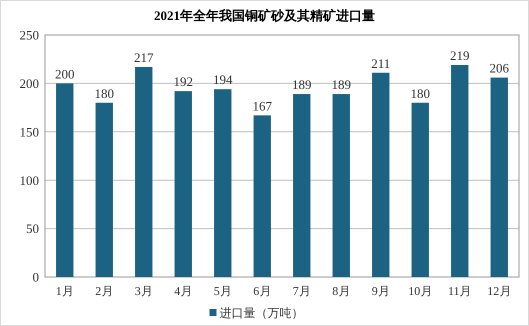 The width and height of the screenshot is (529, 326). I want to click on x-tick-label: 6月, so click(262, 291).